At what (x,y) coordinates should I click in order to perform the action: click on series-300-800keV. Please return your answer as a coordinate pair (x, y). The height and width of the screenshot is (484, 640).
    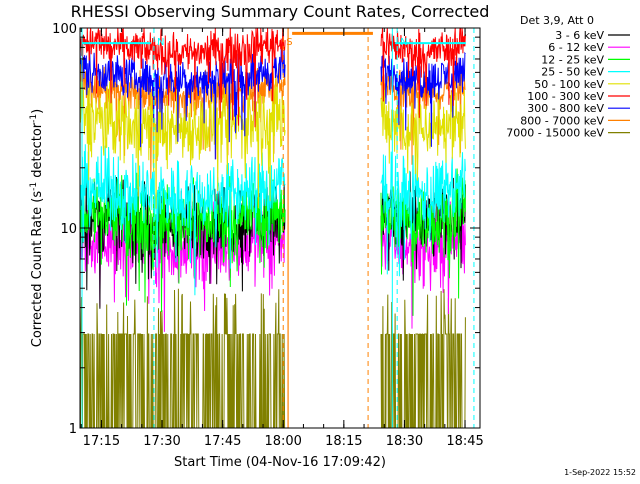
    Looking at the image, I should click on (272, 103).